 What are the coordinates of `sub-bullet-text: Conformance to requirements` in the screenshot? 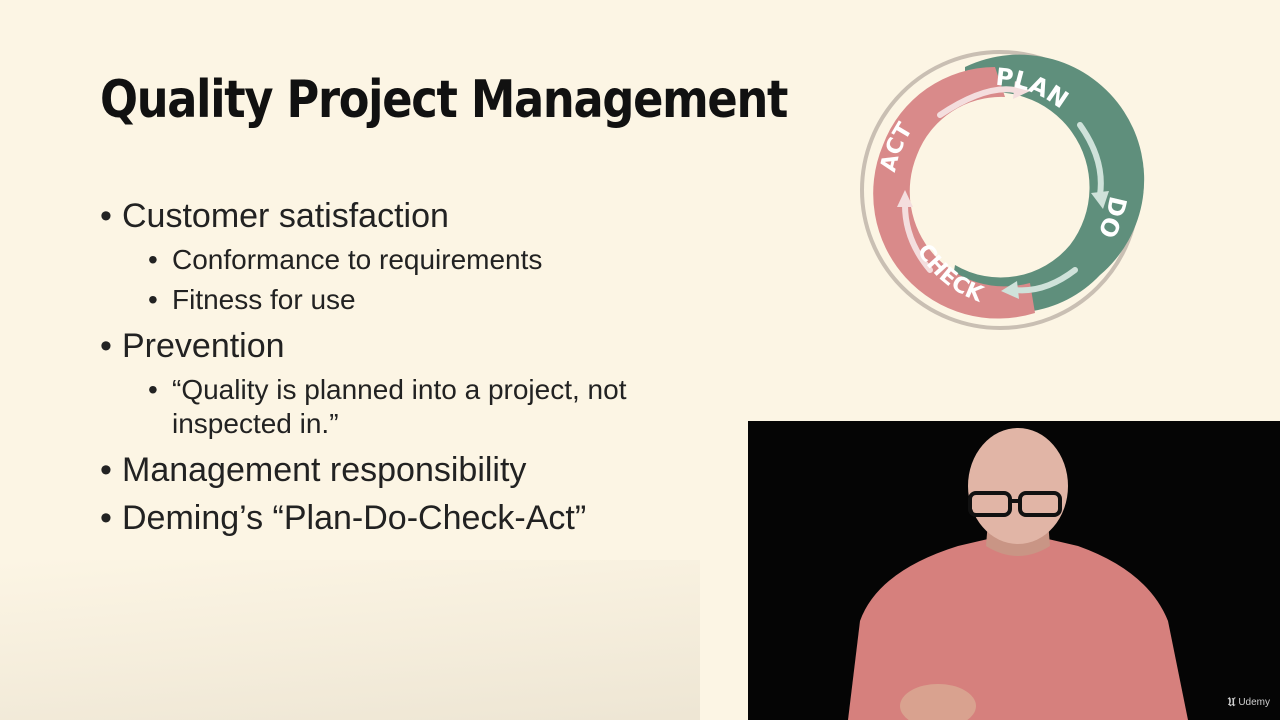 It's located at (357, 259).